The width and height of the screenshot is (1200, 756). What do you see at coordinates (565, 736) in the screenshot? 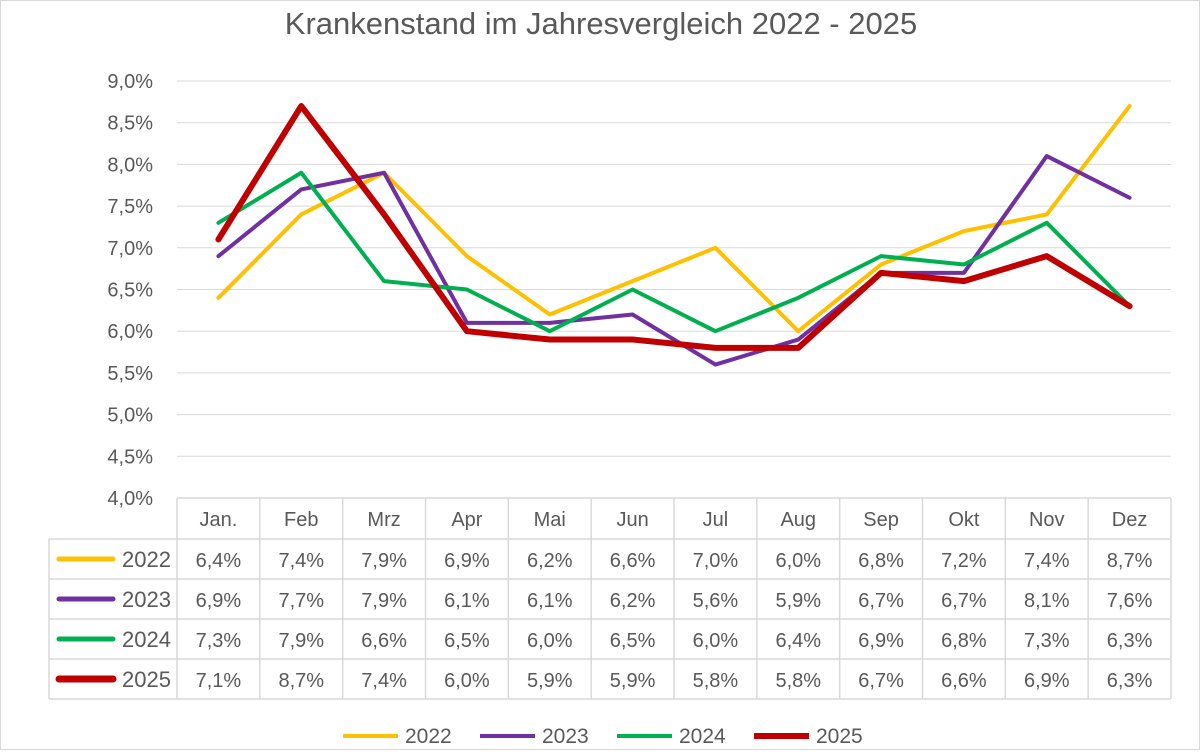
I see `legend-label: 2023` at bounding box center [565, 736].